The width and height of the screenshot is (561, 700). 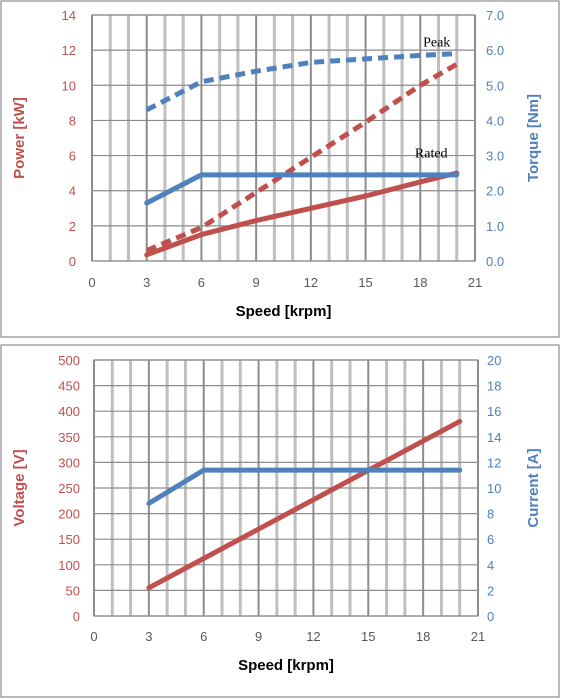 I want to click on y-right-tick-label: 4, so click(x=490, y=565).